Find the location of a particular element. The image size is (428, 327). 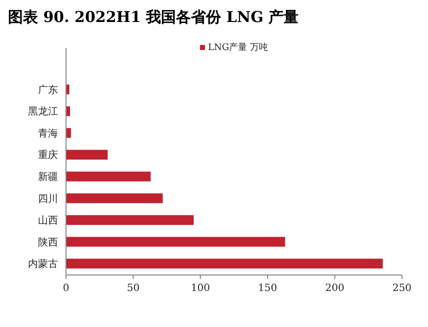

y-tick-label: 重庆 is located at coordinates (48, 155).